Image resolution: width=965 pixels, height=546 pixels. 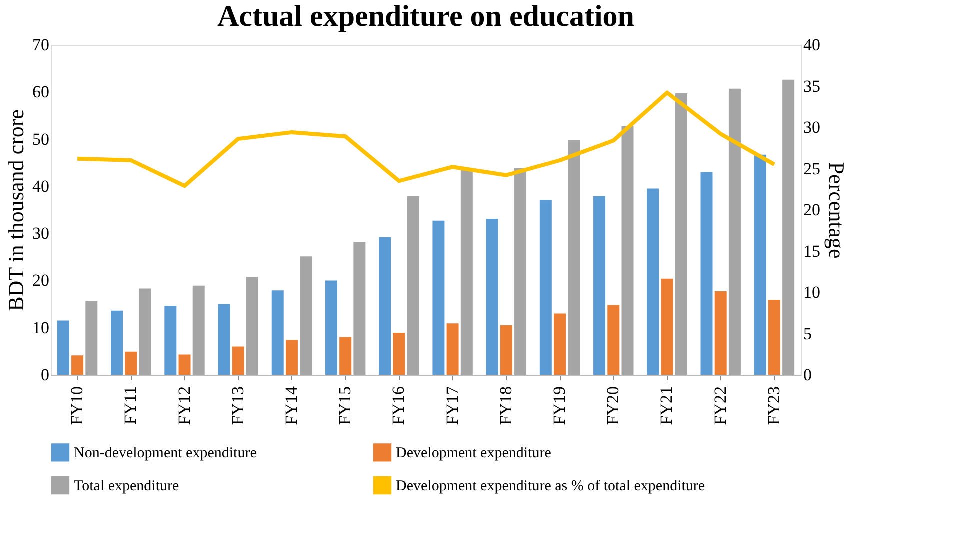 I want to click on legend-label: Development expenditure as % of total expenditure, so click(x=551, y=486).